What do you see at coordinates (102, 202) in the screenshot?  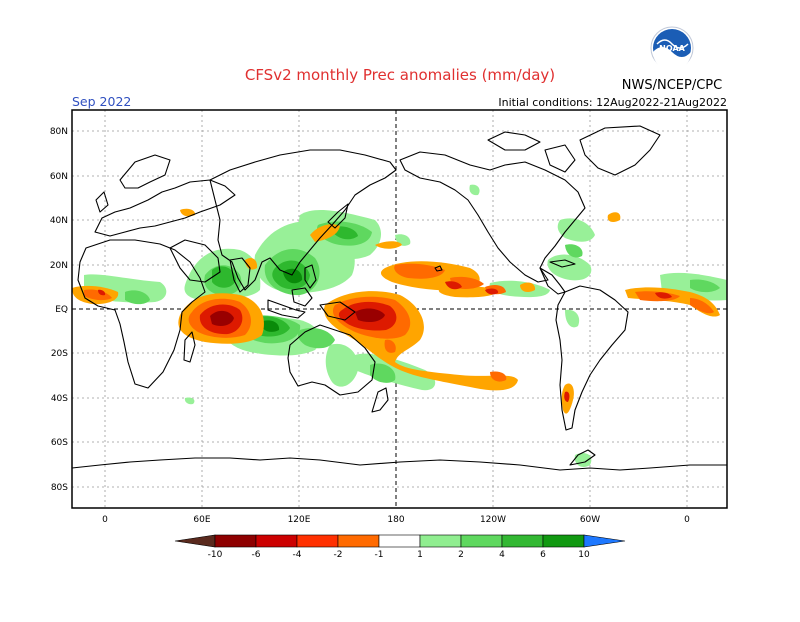 I see `uk-coast` at bounding box center [102, 202].